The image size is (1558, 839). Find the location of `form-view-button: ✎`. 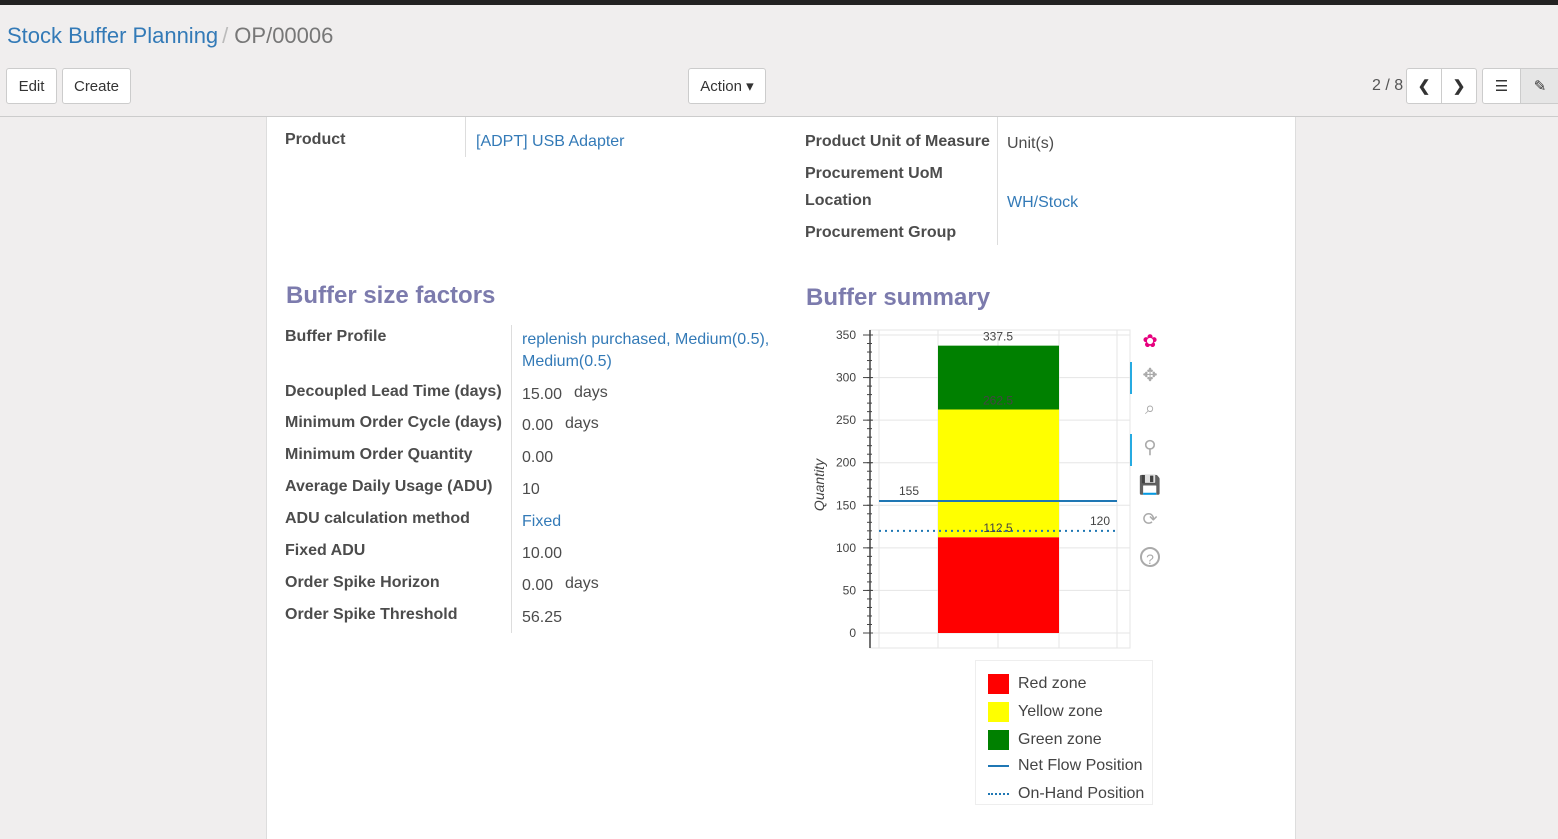

form-view-button: ✎ is located at coordinates (1539, 86).